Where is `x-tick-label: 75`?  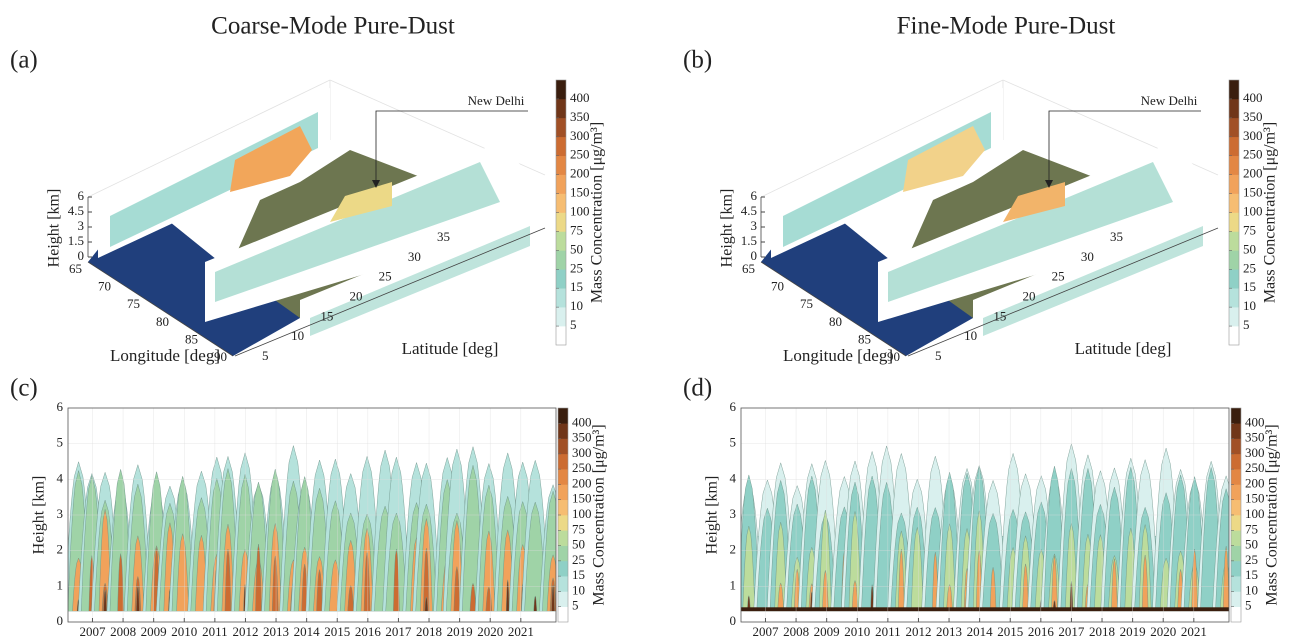 x-tick-label: 75 is located at coordinates (806, 303).